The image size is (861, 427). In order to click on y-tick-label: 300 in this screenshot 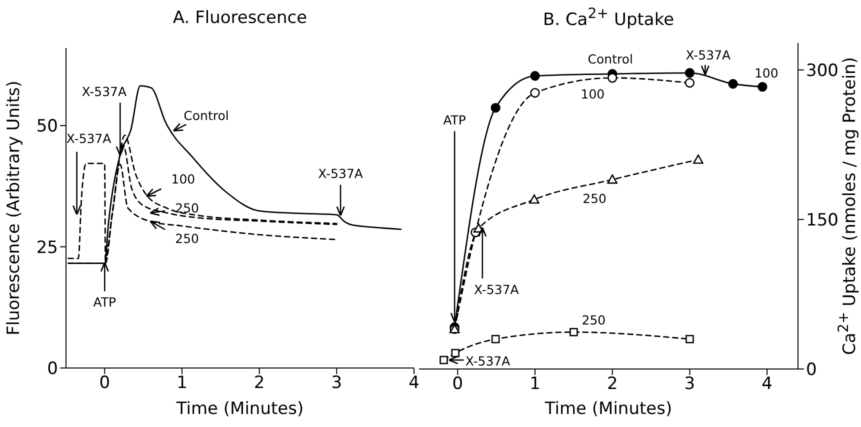, I will do `click(822, 70)`.